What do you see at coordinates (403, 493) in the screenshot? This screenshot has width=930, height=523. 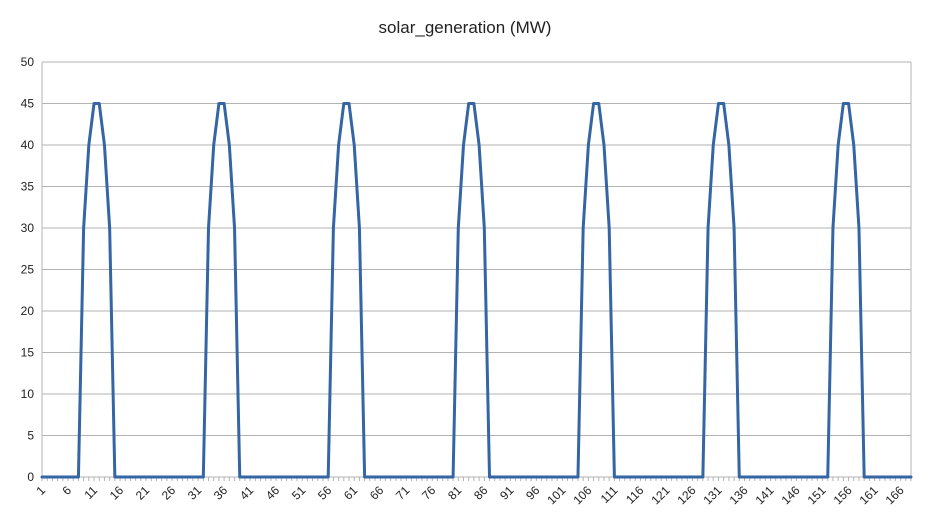 I see `x-tick-label: 71` at bounding box center [403, 493].